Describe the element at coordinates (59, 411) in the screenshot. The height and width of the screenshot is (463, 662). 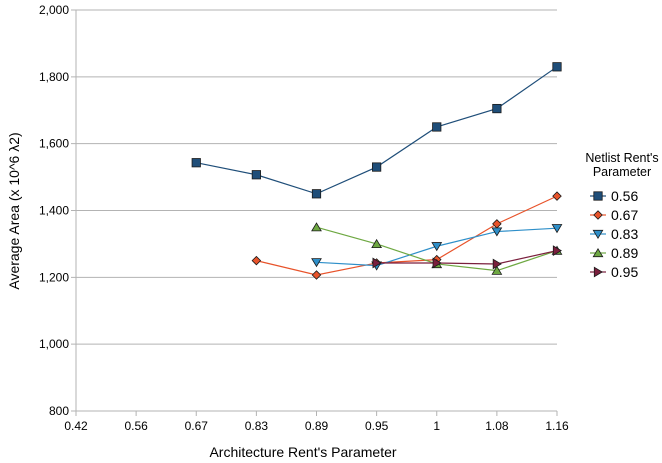
I see `y-tick-label: 800` at that location.